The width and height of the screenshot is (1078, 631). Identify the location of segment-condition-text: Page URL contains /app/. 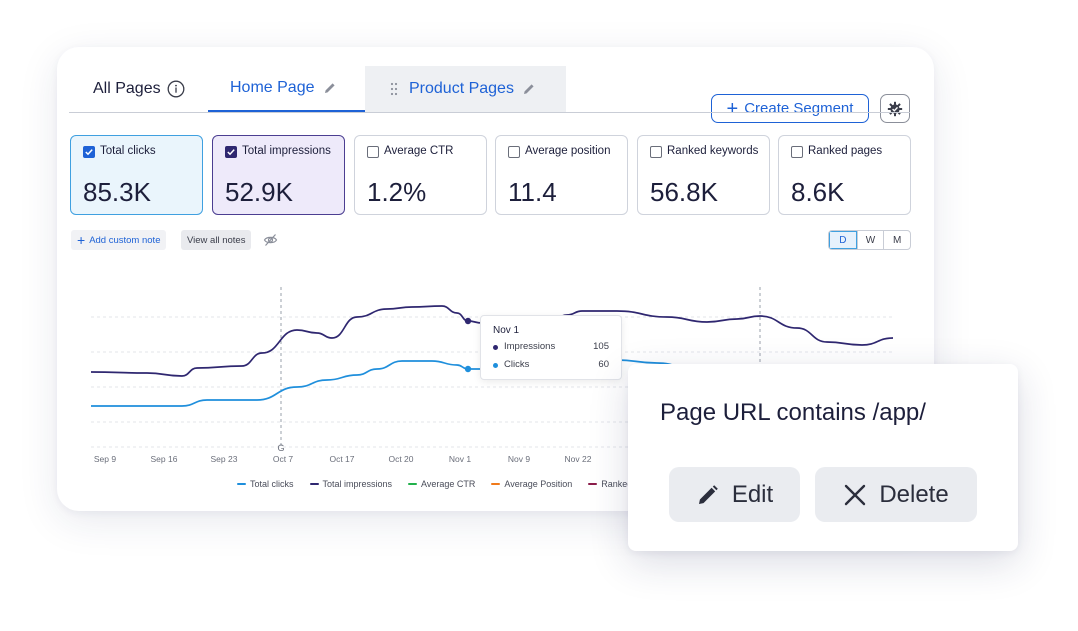
(793, 412).